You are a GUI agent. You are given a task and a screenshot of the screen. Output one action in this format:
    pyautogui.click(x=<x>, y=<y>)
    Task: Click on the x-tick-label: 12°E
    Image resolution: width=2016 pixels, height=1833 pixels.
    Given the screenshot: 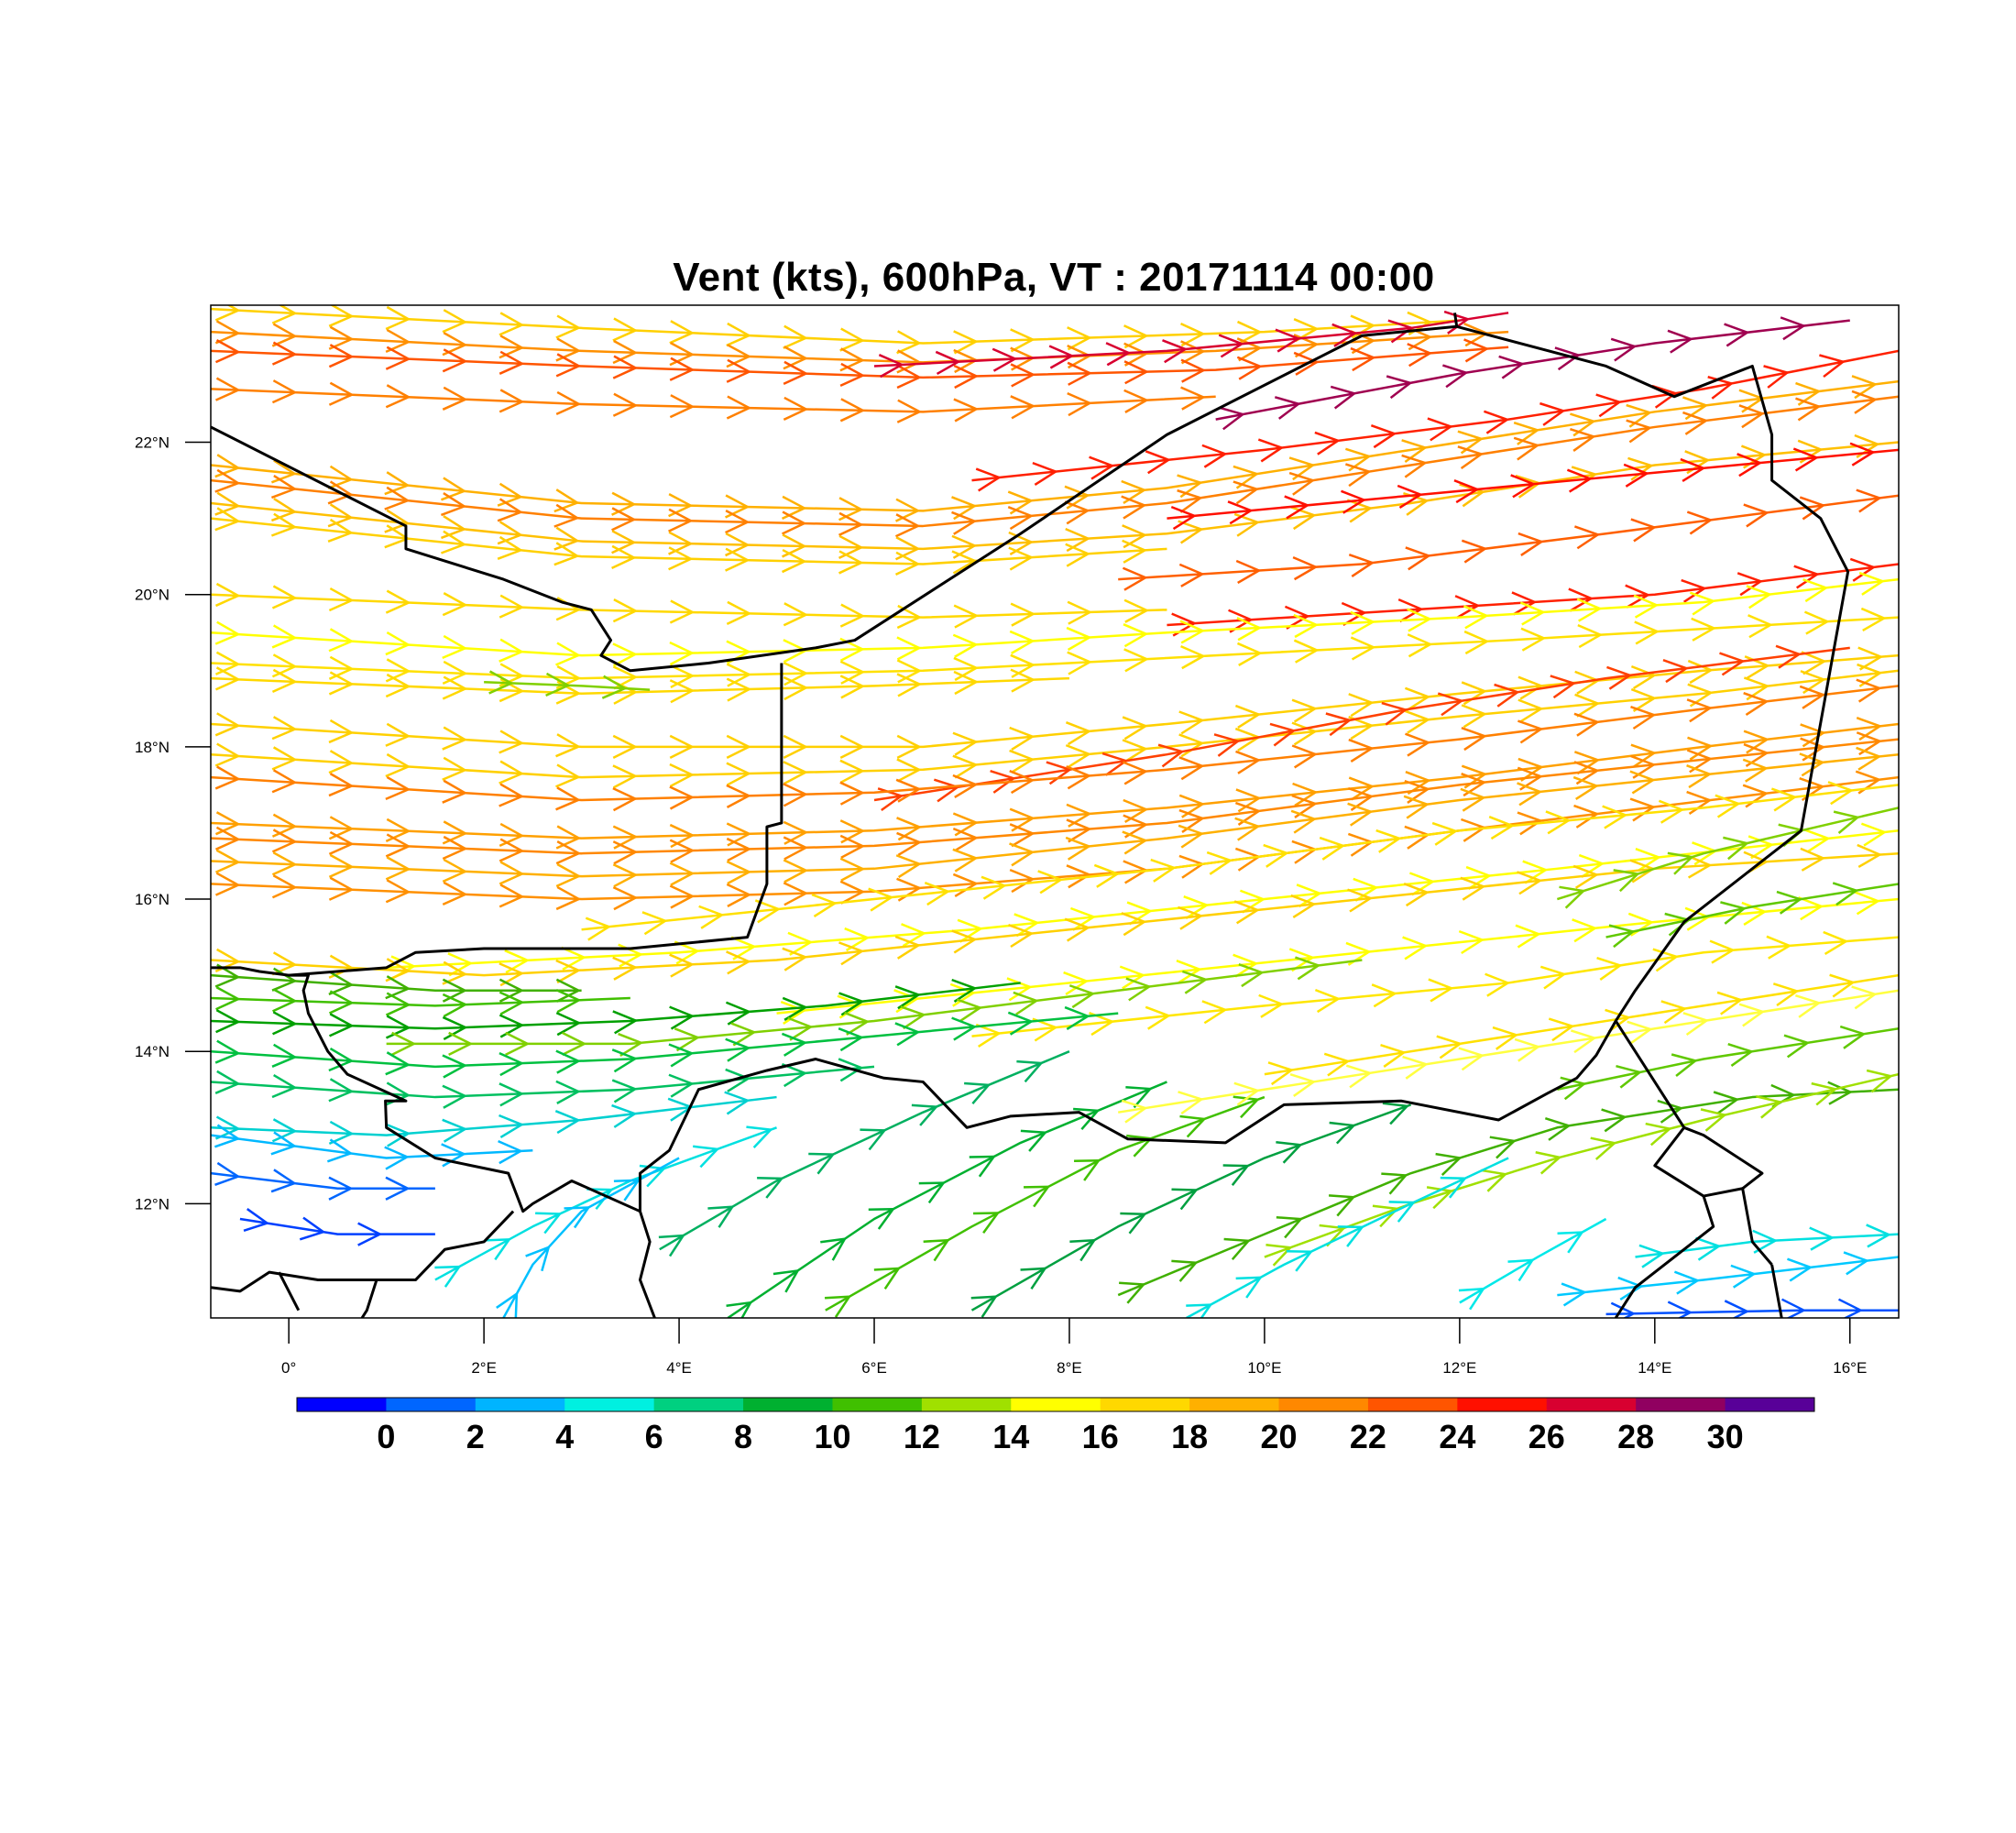 What is the action you would take?
    pyautogui.click(x=1459, y=1368)
    